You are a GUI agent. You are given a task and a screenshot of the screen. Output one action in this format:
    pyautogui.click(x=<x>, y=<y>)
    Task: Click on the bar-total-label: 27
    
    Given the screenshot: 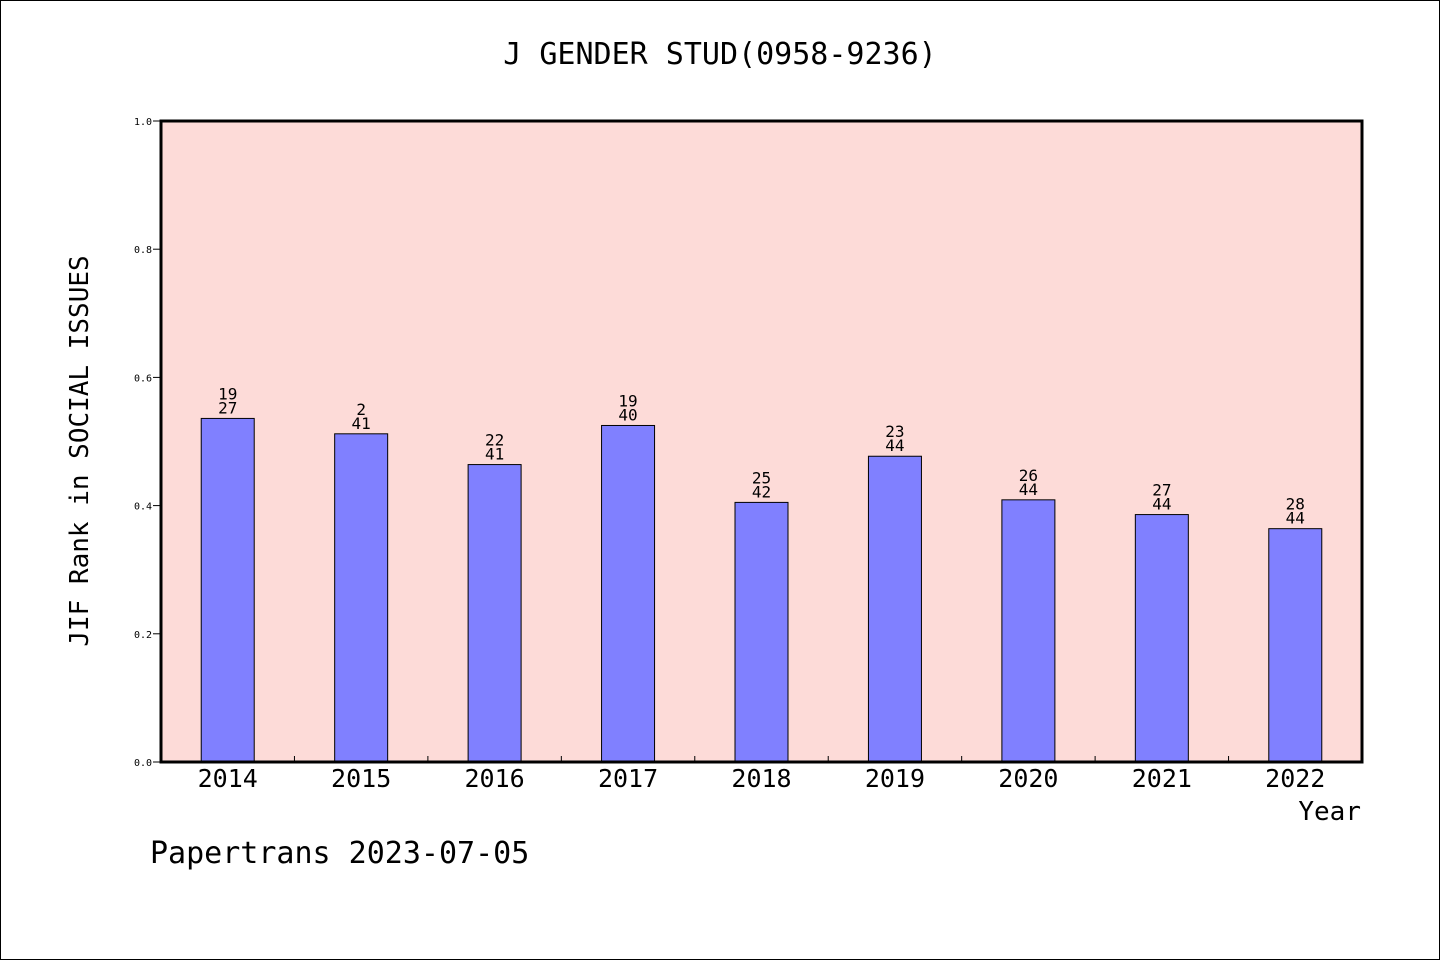 What is the action you would take?
    pyautogui.click(x=227, y=407)
    